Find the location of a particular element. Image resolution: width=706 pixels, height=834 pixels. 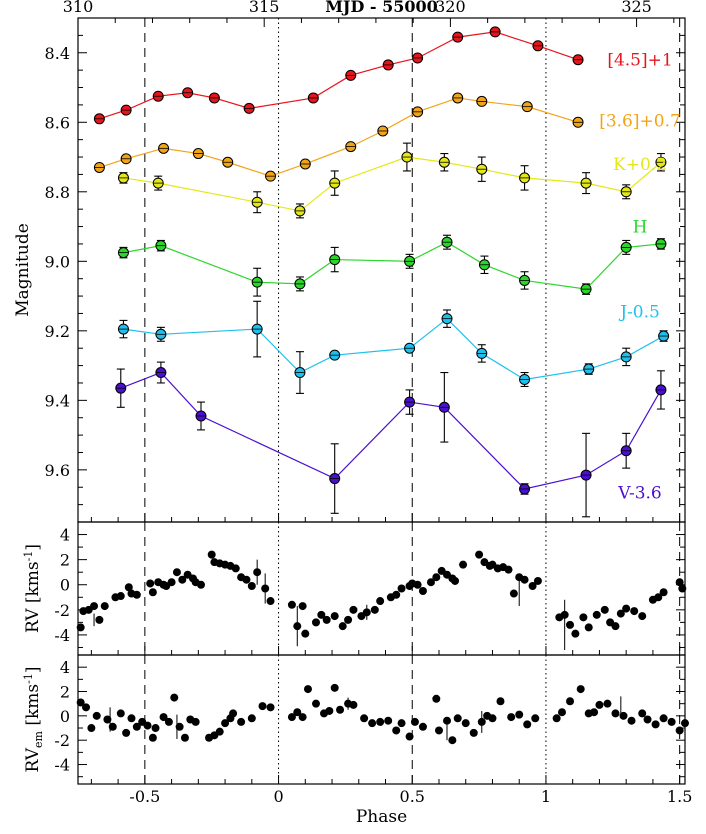

series-label: J-0.5 is located at coordinates (639, 313).